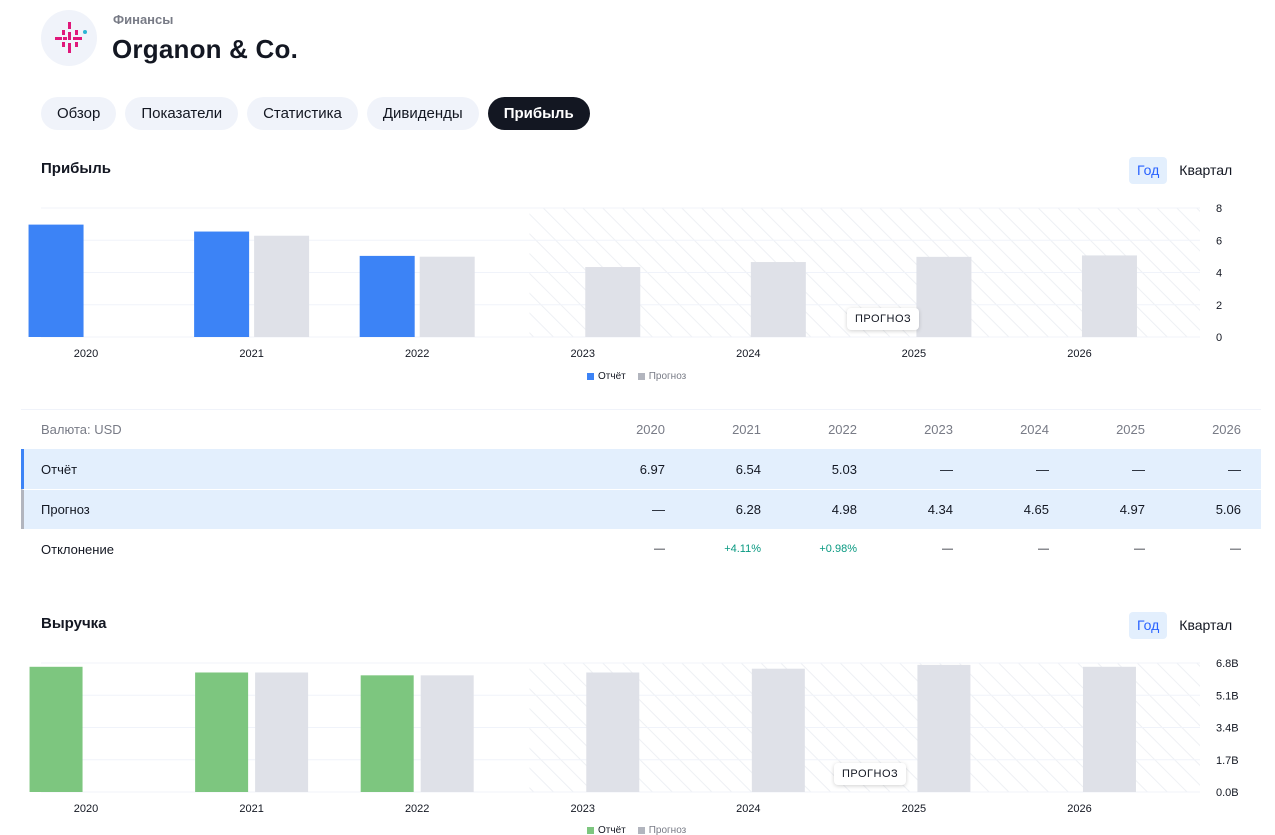  What do you see at coordinates (417, 809) in the screenshot?
I see `revenue-x-tick: 2022` at bounding box center [417, 809].